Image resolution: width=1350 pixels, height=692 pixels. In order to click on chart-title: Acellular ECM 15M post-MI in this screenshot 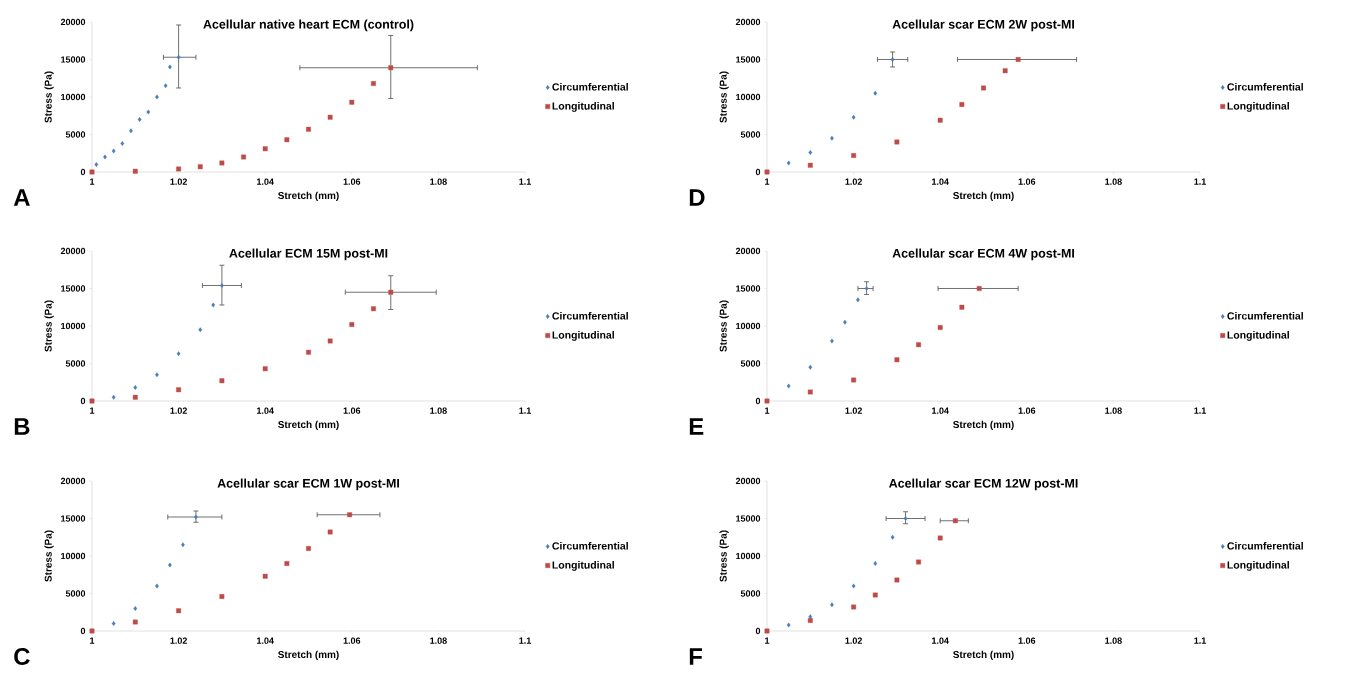, I will do `click(308, 254)`.